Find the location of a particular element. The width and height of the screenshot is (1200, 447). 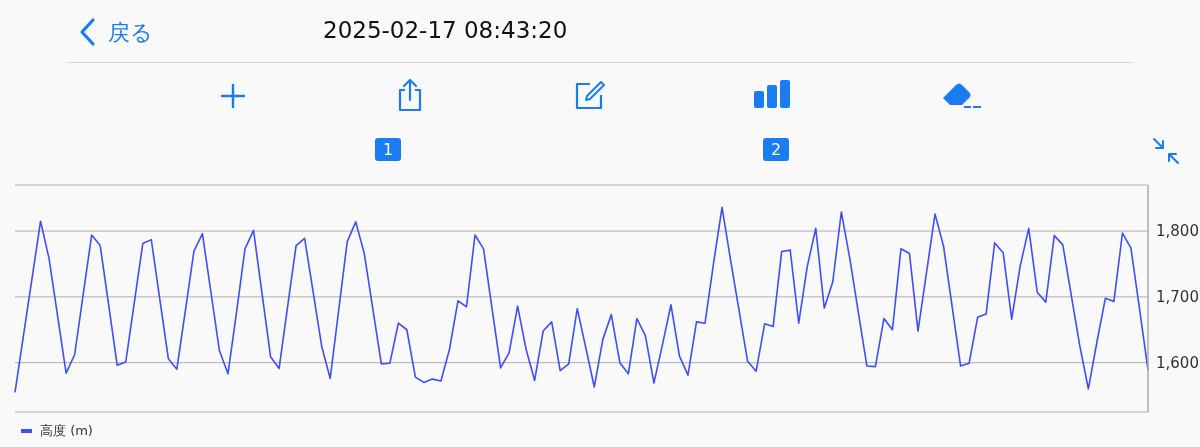

y-tick-label: 1,700 is located at coordinates (1177, 297).